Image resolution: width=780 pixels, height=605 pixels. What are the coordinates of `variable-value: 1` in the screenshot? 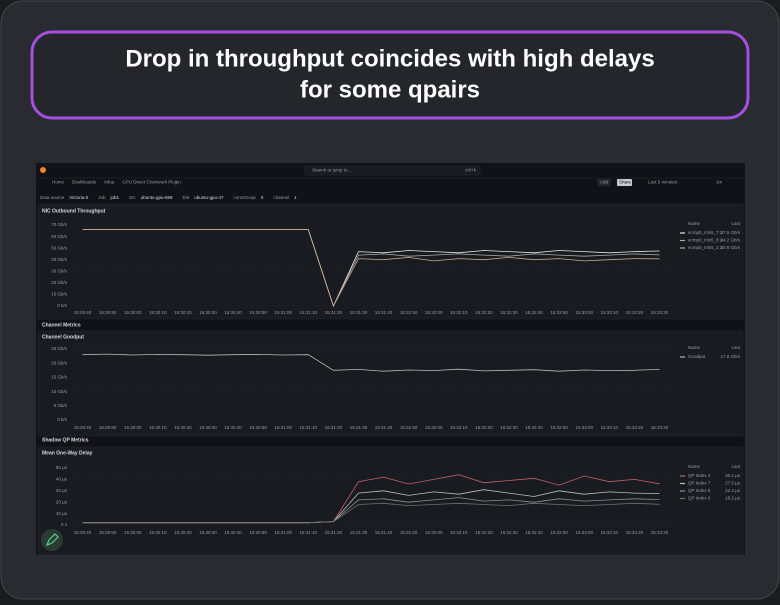 It's located at (295, 197).